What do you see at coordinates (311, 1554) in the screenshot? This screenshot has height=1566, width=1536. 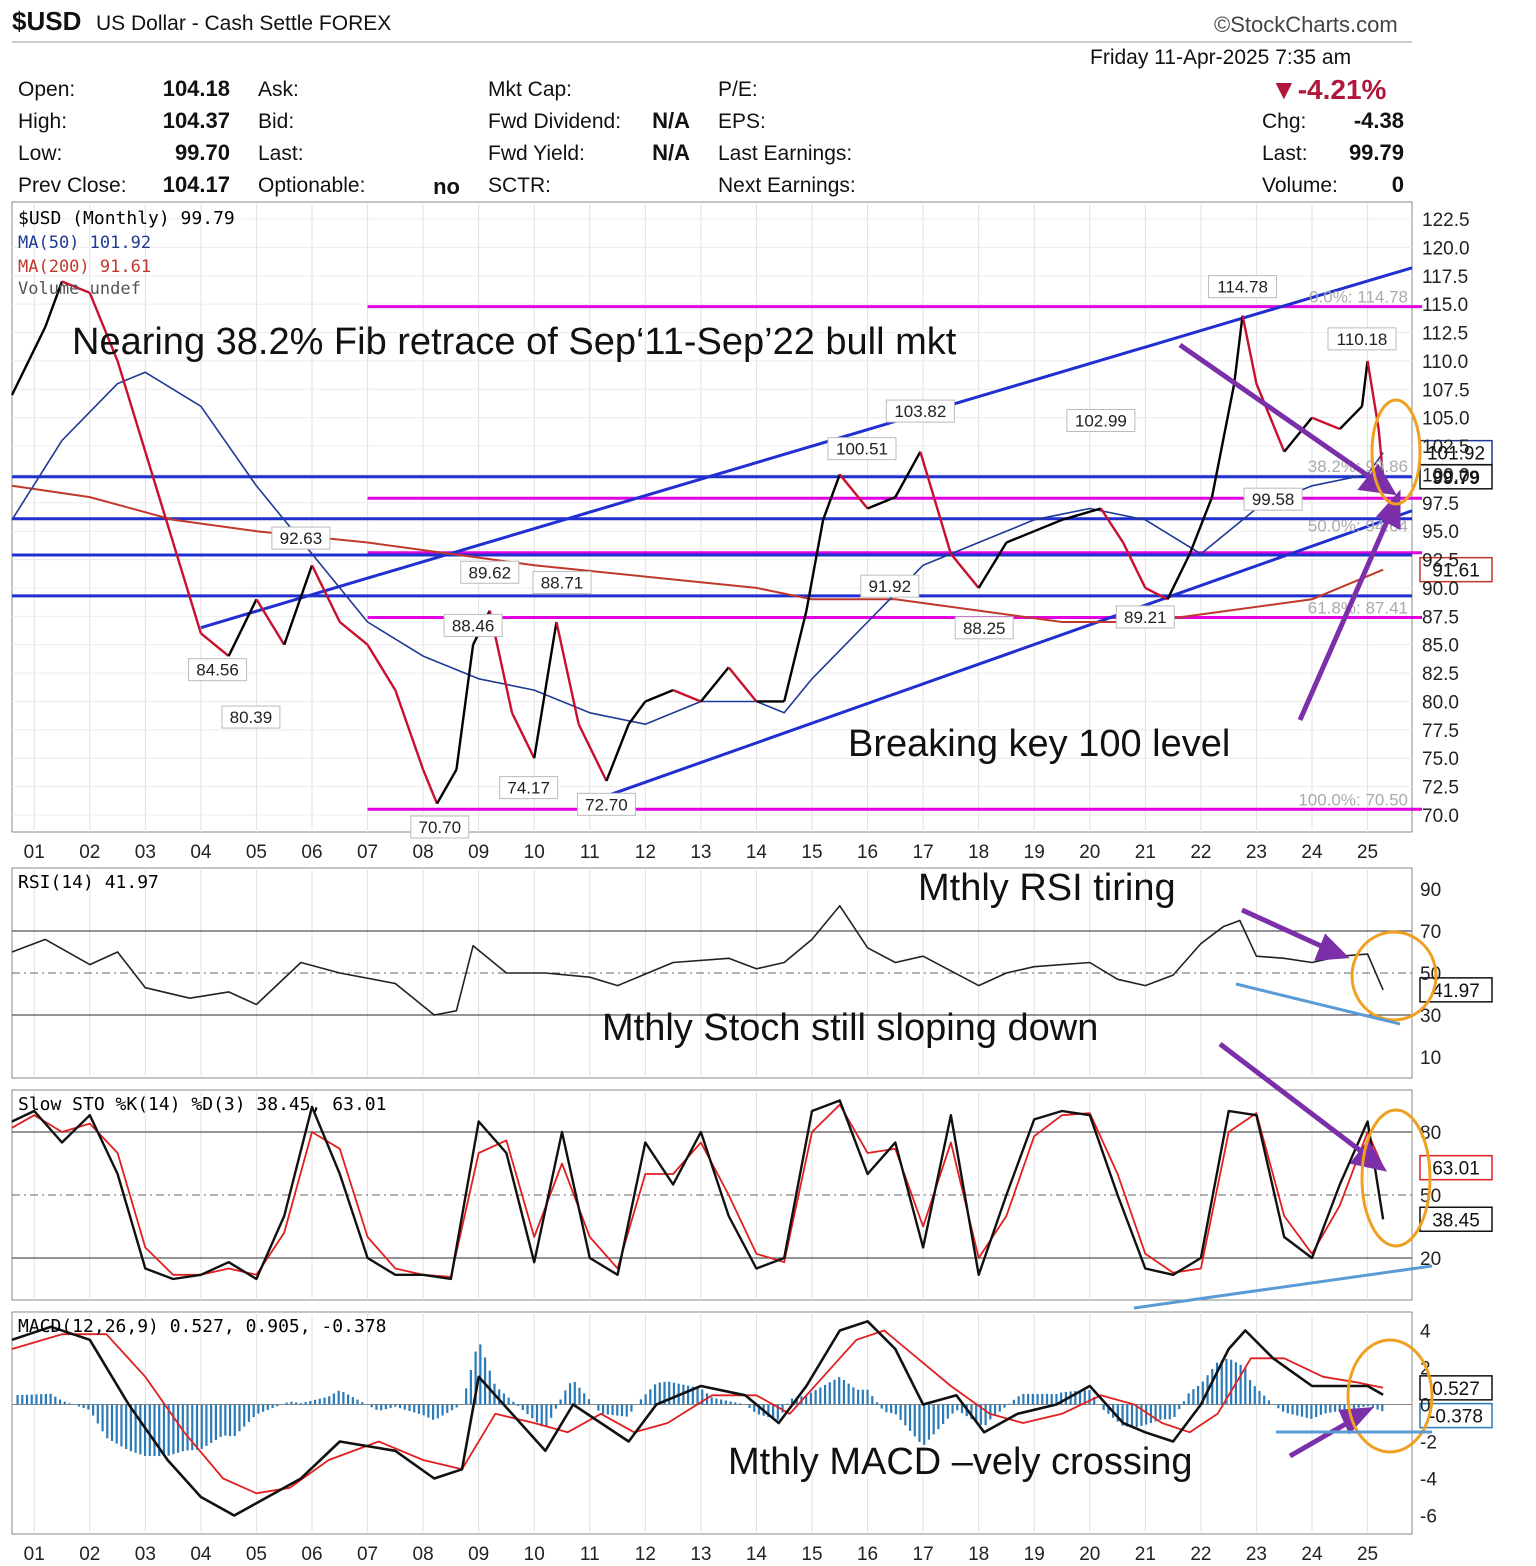 I see `x-tick-label-bottom: 06` at bounding box center [311, 1554].